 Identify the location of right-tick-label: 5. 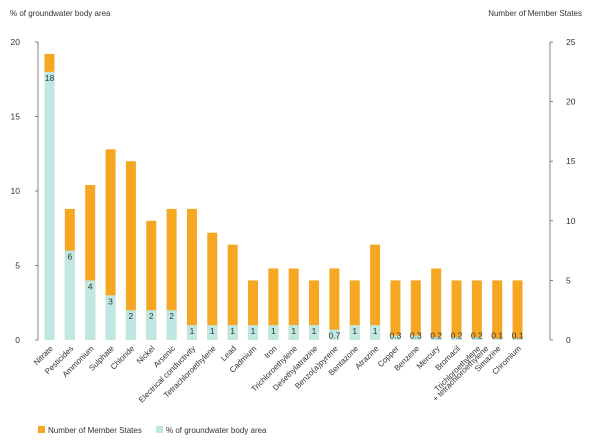
(568, 280).